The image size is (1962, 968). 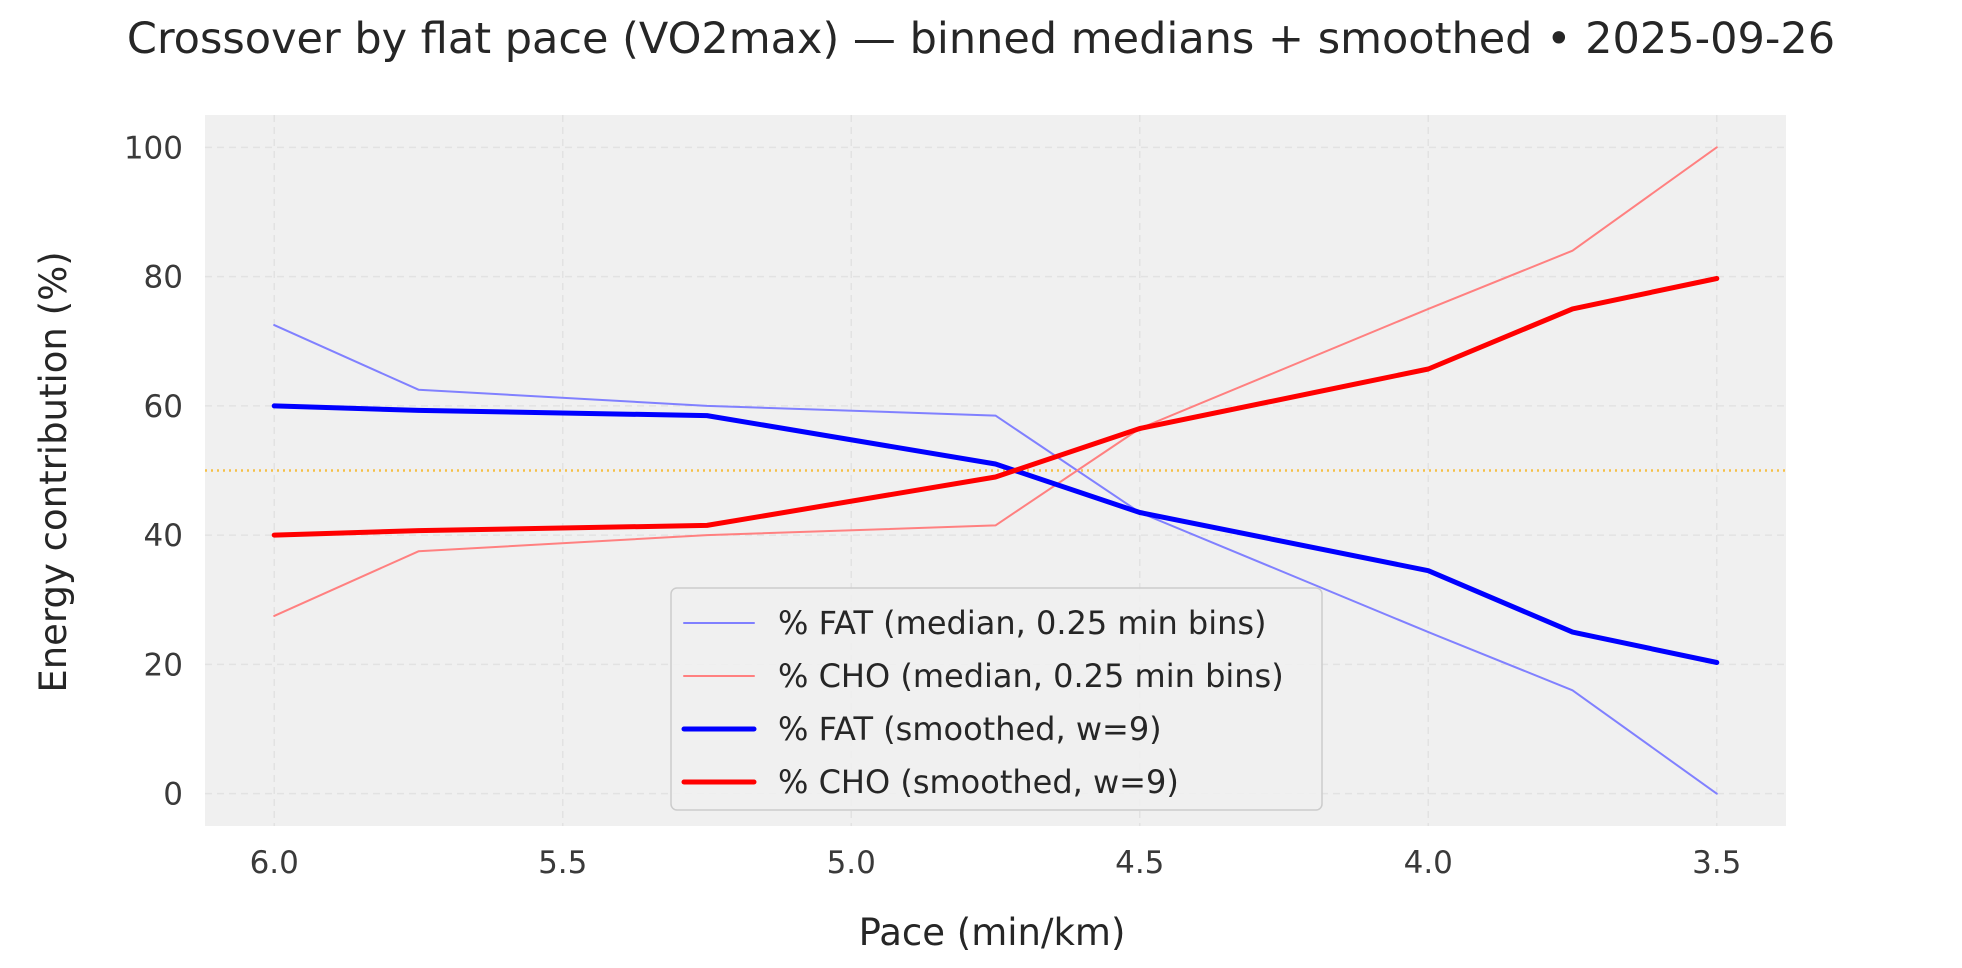 What do you see at coordinates (1031, 676) in the screenshot?
I see `legend-label-1: % CHO (median, 0.25 min bins)` at bounding box center [1031, 676].